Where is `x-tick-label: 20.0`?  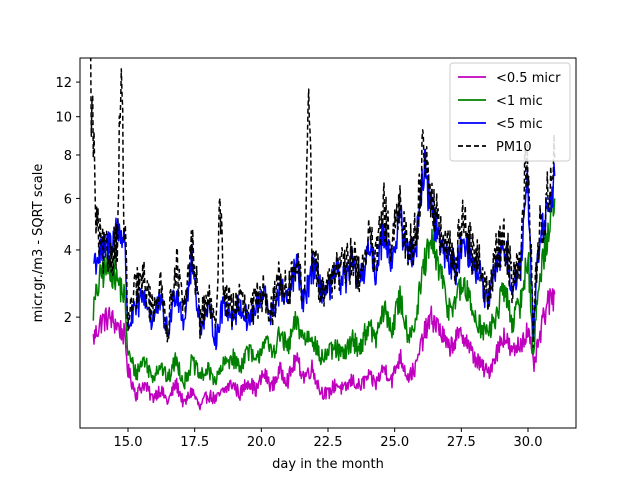
x-tick-label: 20.0 is located at coordinates (261, 442).